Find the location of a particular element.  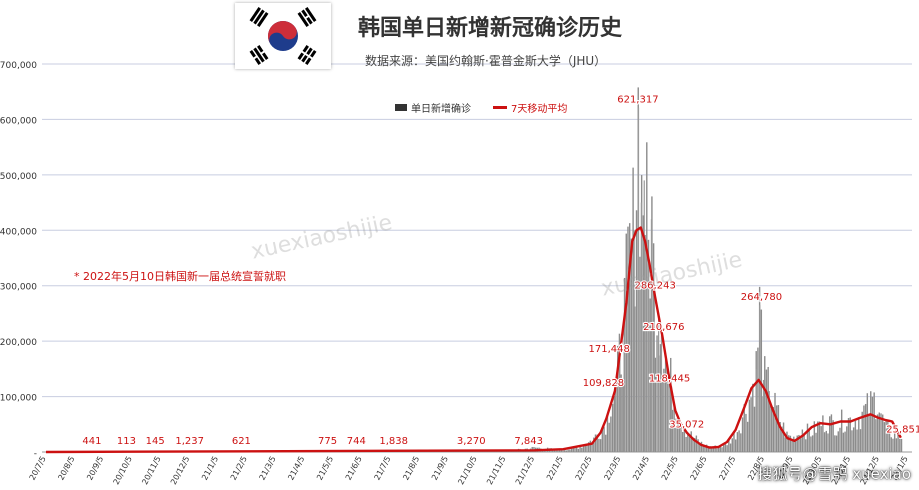

x-tick-label: 20/8/5 is located at coordinates (66, 468).